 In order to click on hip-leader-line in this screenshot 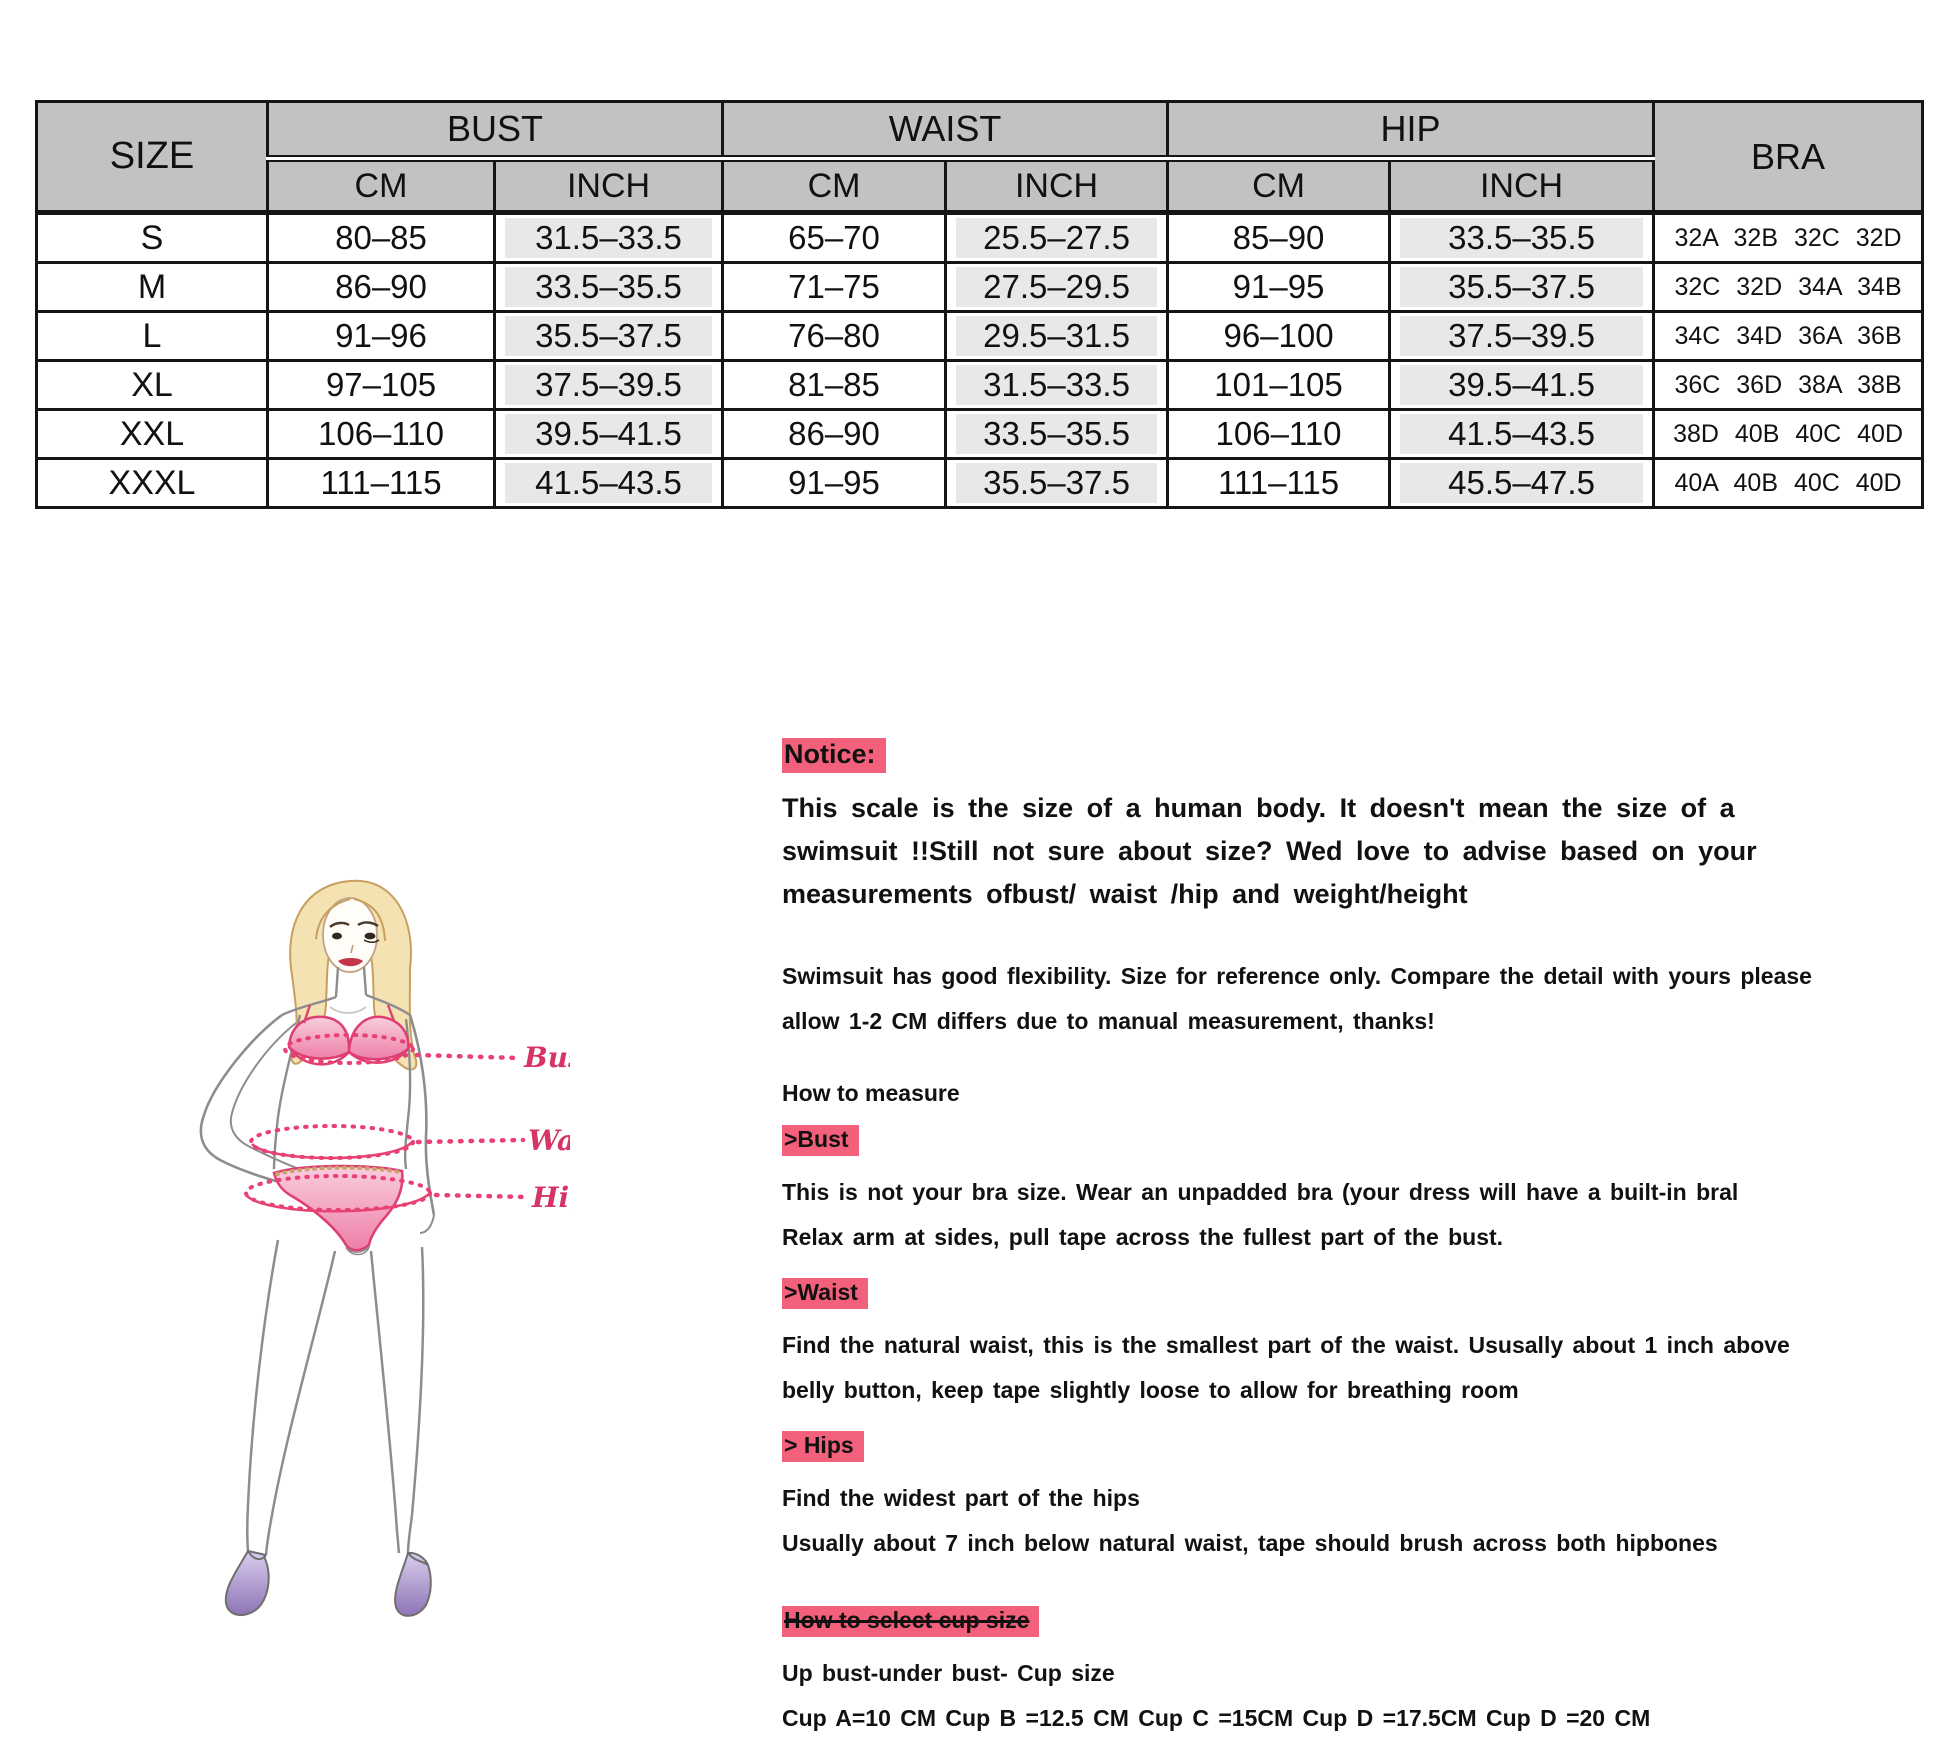, I will do `click(481, 1196)`.